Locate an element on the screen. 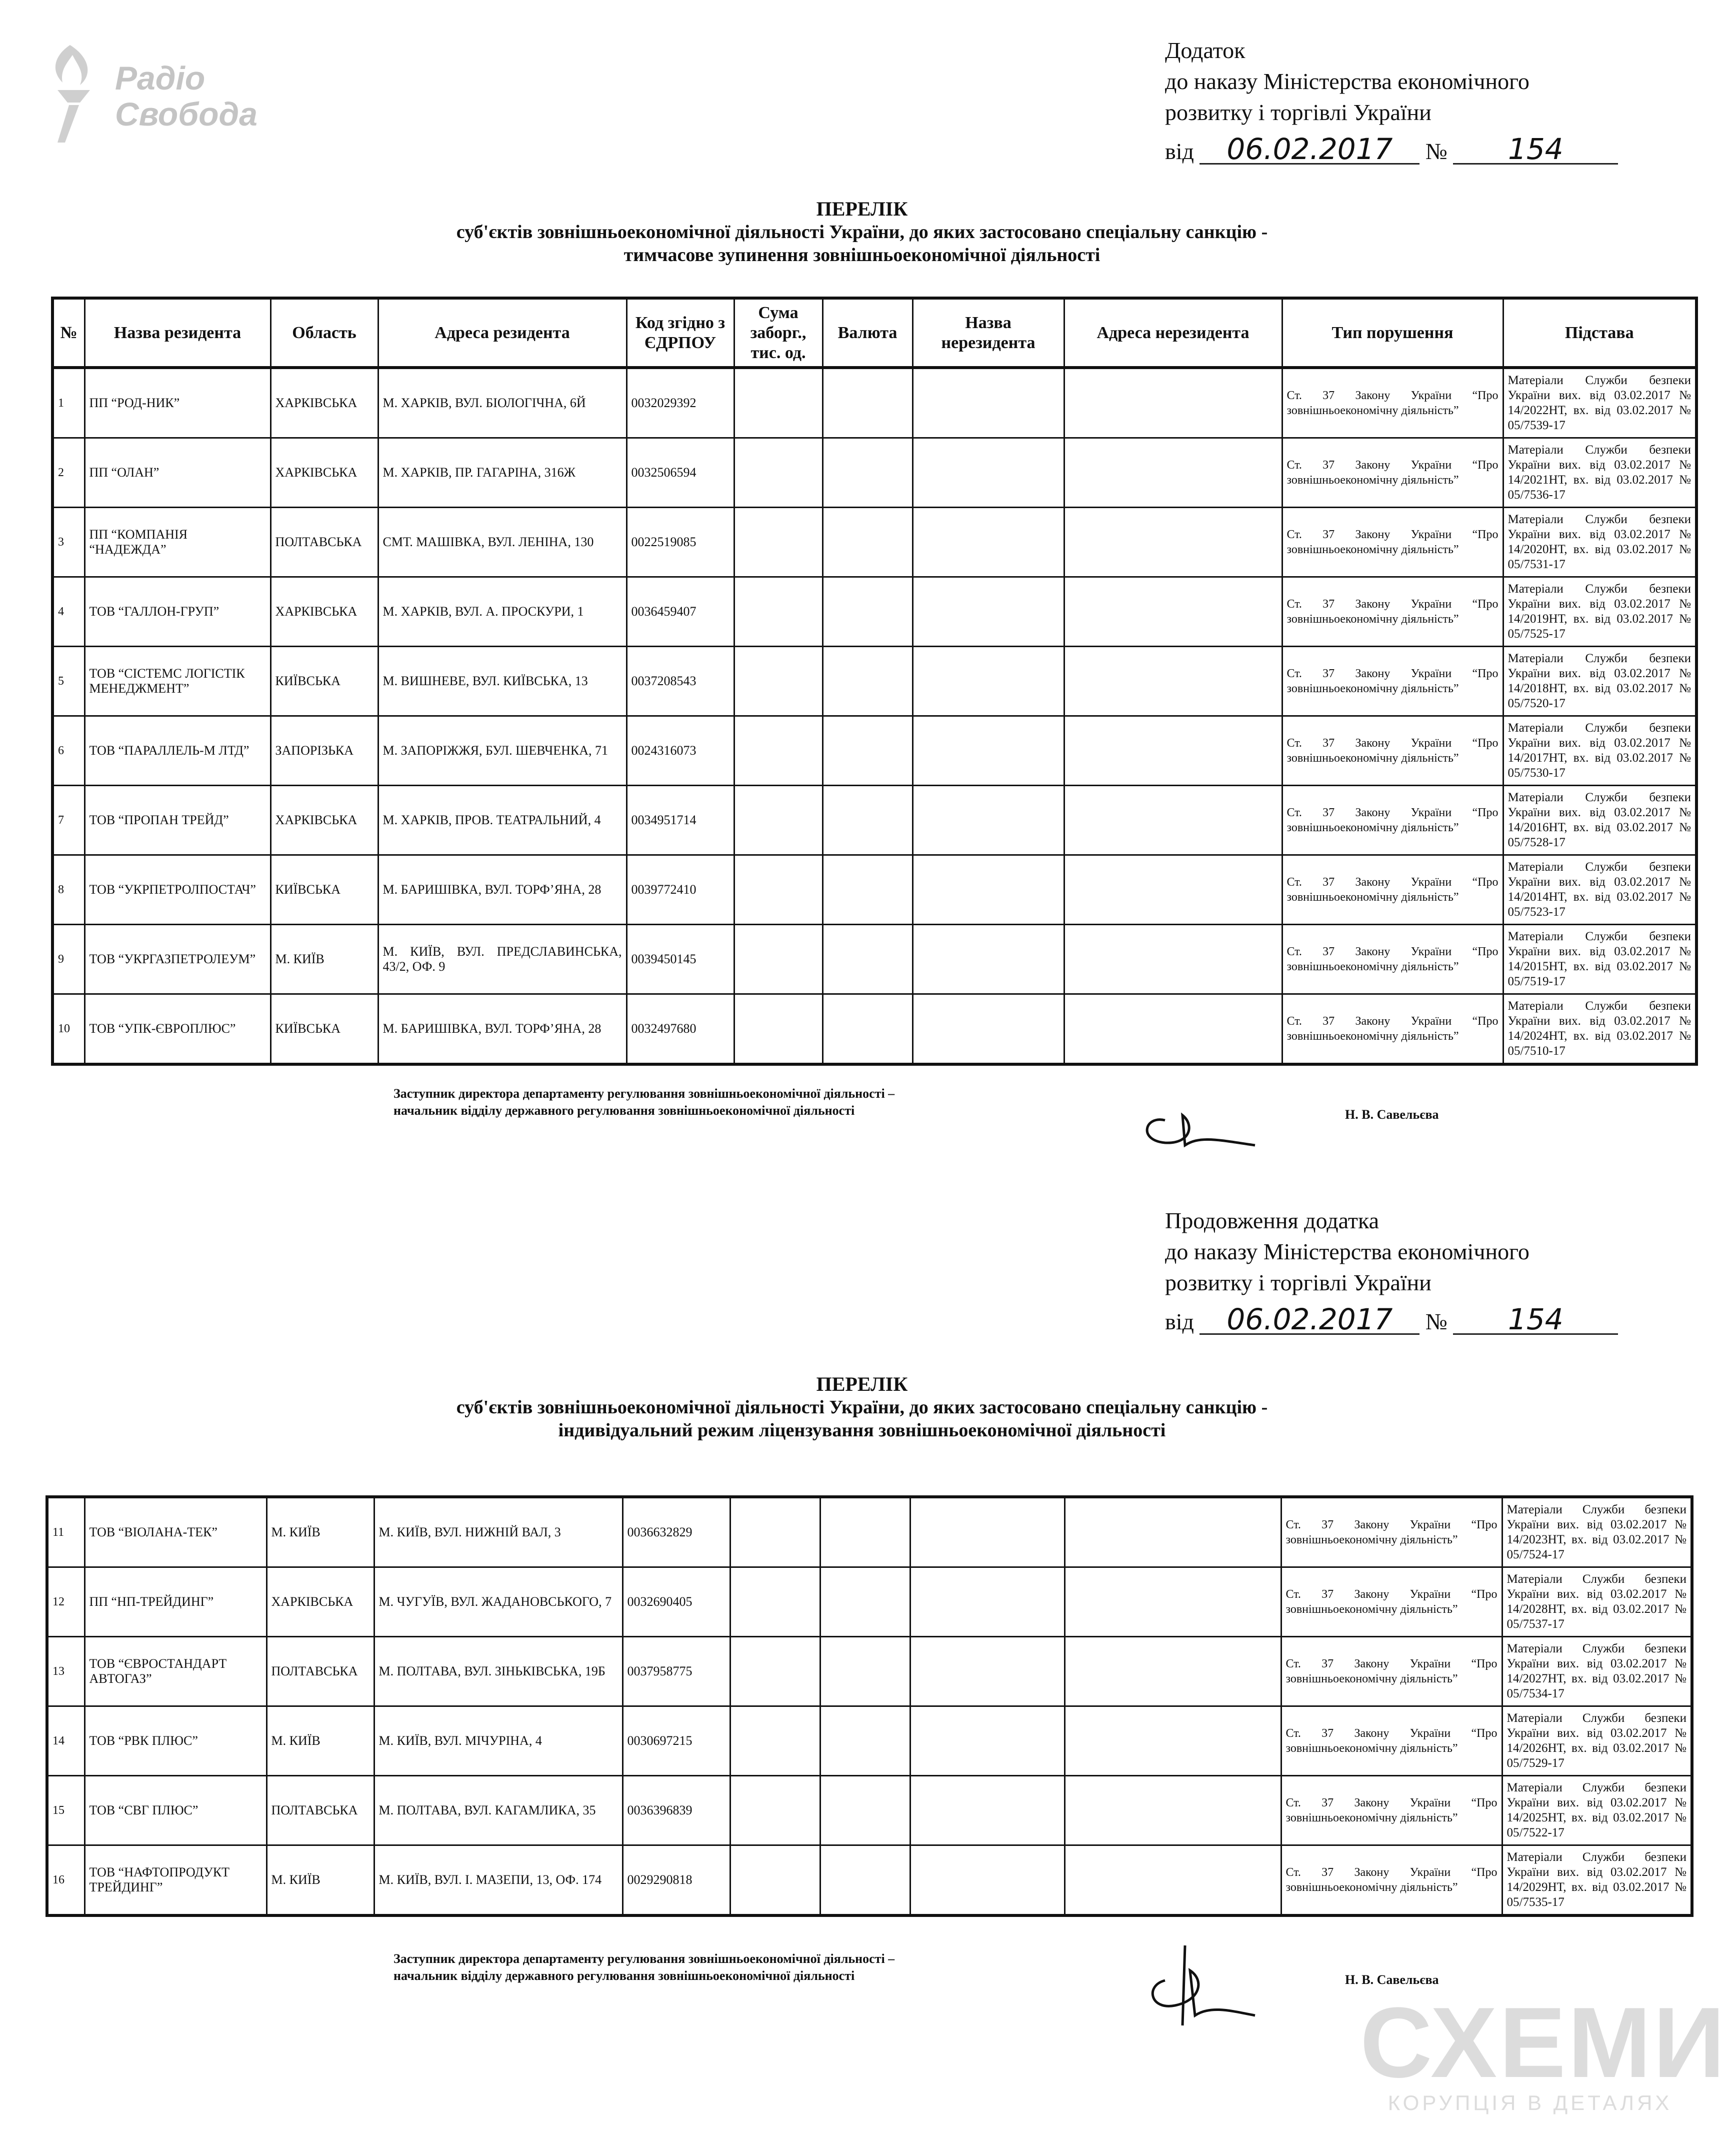 Image resolution: width=1724 pixels, height=2156 pixels. resident-address-cell: М. ХАРКІВ, ВУЛ. БІОЛОГІЧНА, 6Й is located at coordinates (502, 403).